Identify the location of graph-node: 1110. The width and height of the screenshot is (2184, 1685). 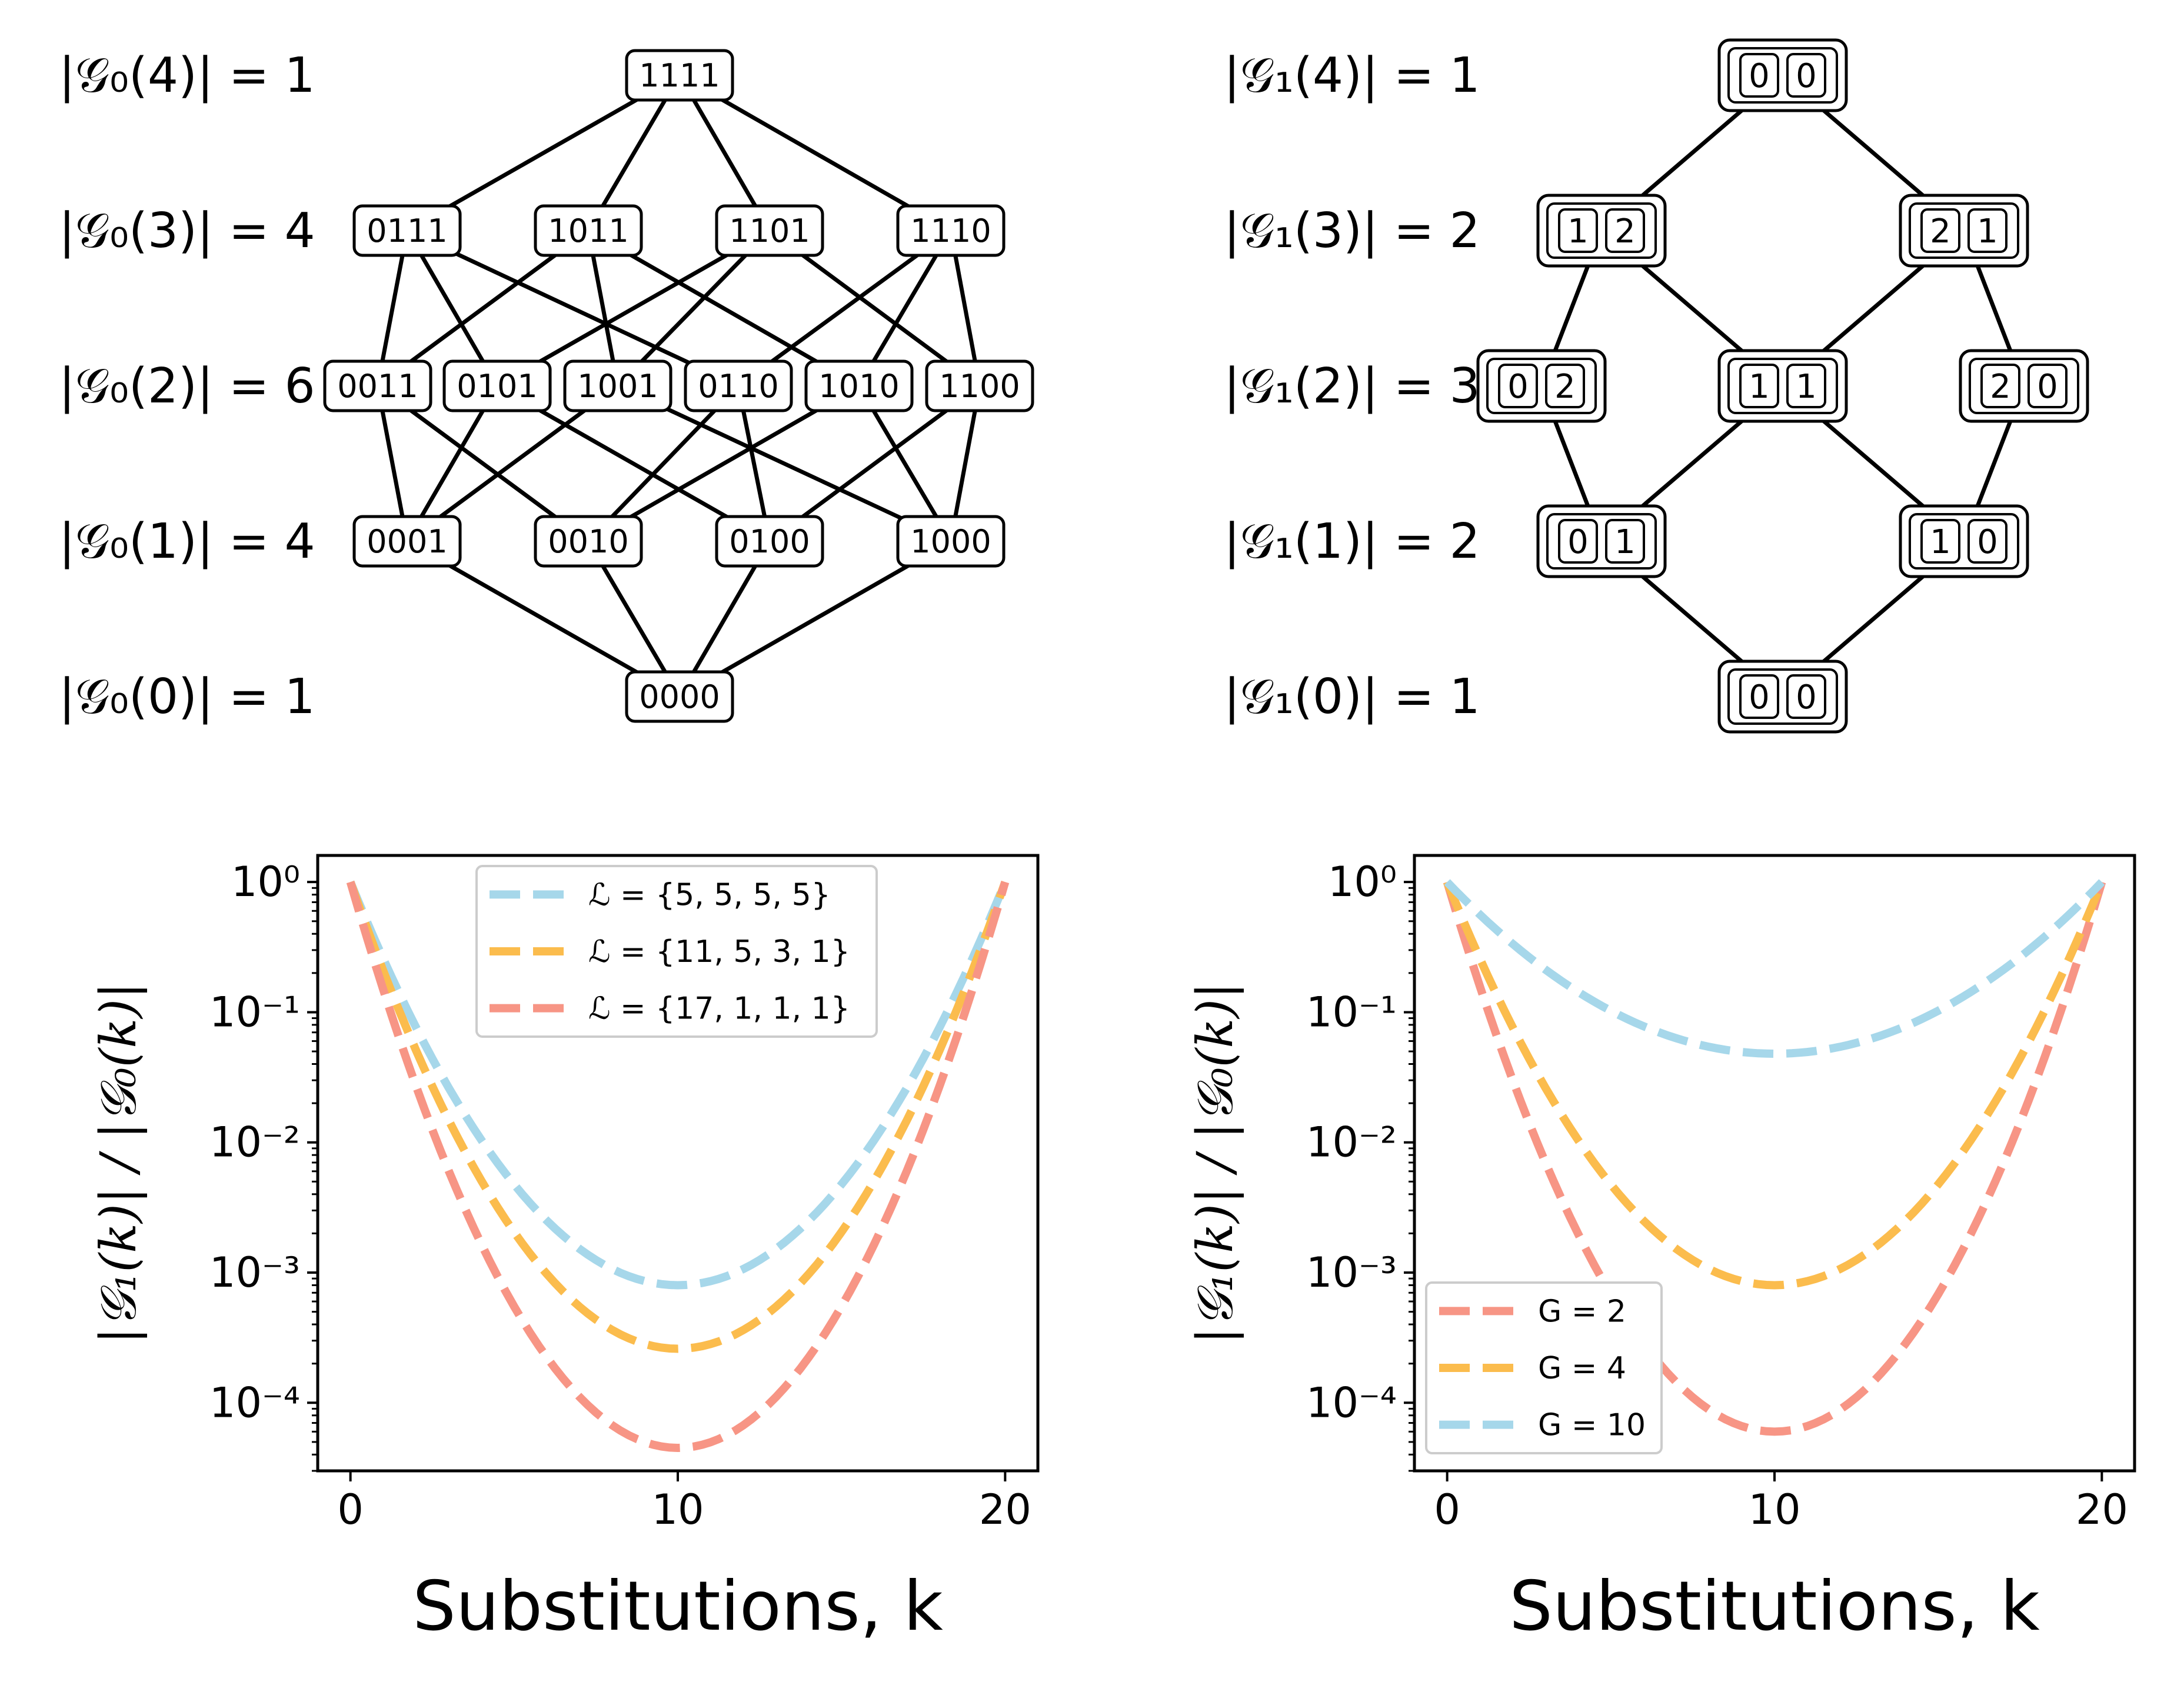
(951, 230).